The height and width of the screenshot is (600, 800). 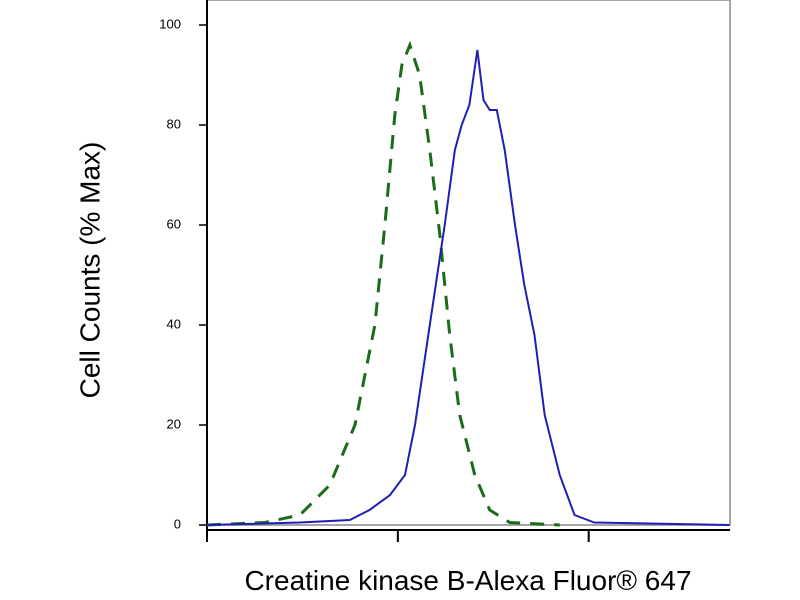 I want to click on y-tick-label: 100, so click(x=170, y=23).